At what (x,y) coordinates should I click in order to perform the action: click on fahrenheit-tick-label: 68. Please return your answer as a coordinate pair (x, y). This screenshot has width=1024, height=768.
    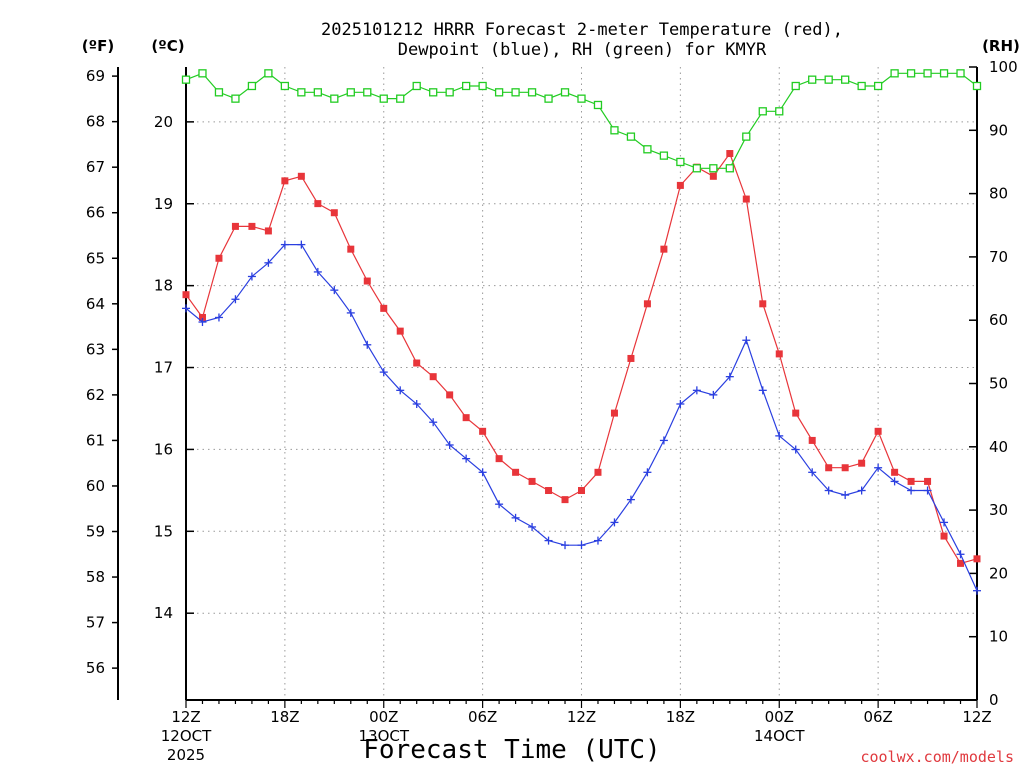
    Looking at the image, I should click on (95, 122).